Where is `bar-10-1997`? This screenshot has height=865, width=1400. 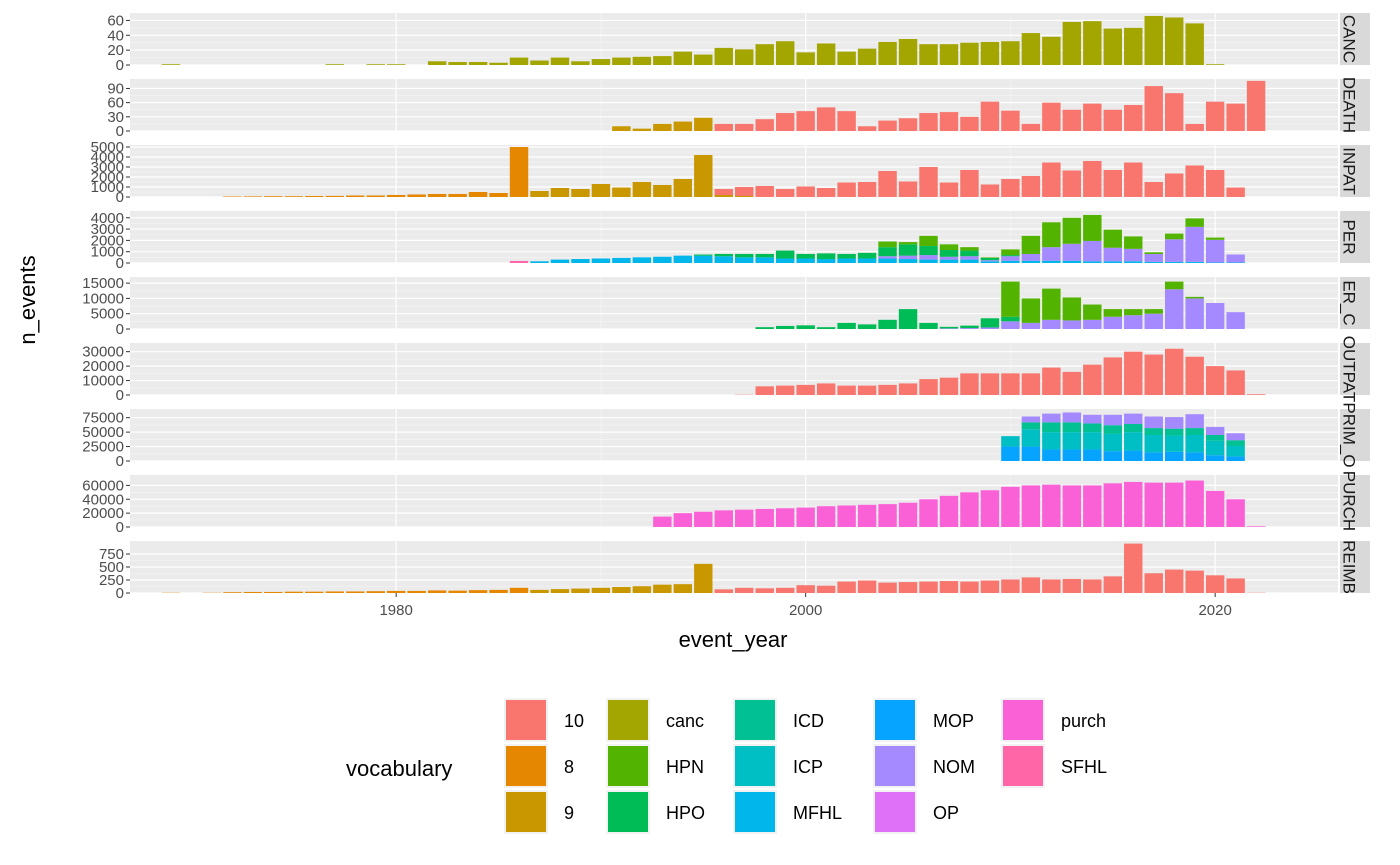 bar-10-1997 is located at coordinates (744, 590).